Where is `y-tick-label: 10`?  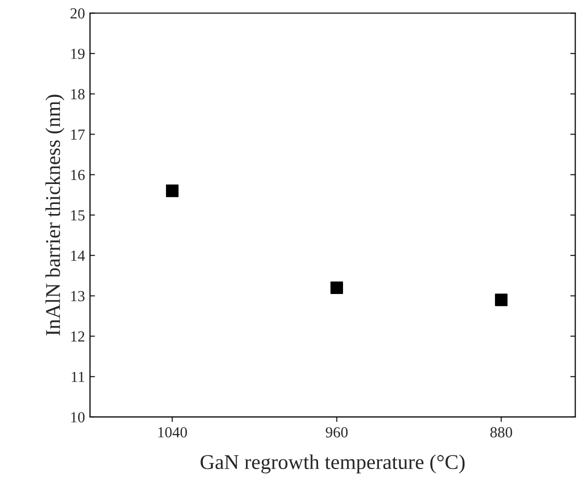 y-tick-label: 10 is located at coordinates (78, 417).